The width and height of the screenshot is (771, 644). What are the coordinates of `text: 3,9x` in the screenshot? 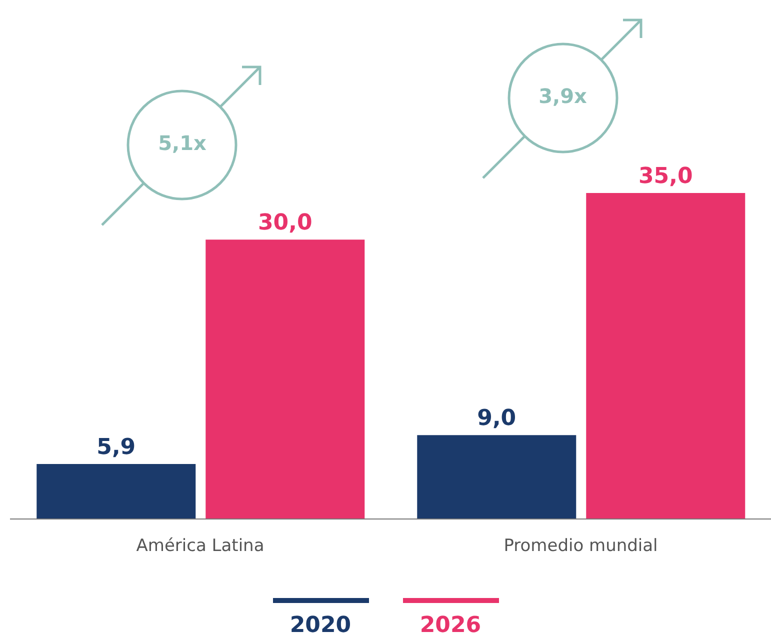 It's located at (563, 96).